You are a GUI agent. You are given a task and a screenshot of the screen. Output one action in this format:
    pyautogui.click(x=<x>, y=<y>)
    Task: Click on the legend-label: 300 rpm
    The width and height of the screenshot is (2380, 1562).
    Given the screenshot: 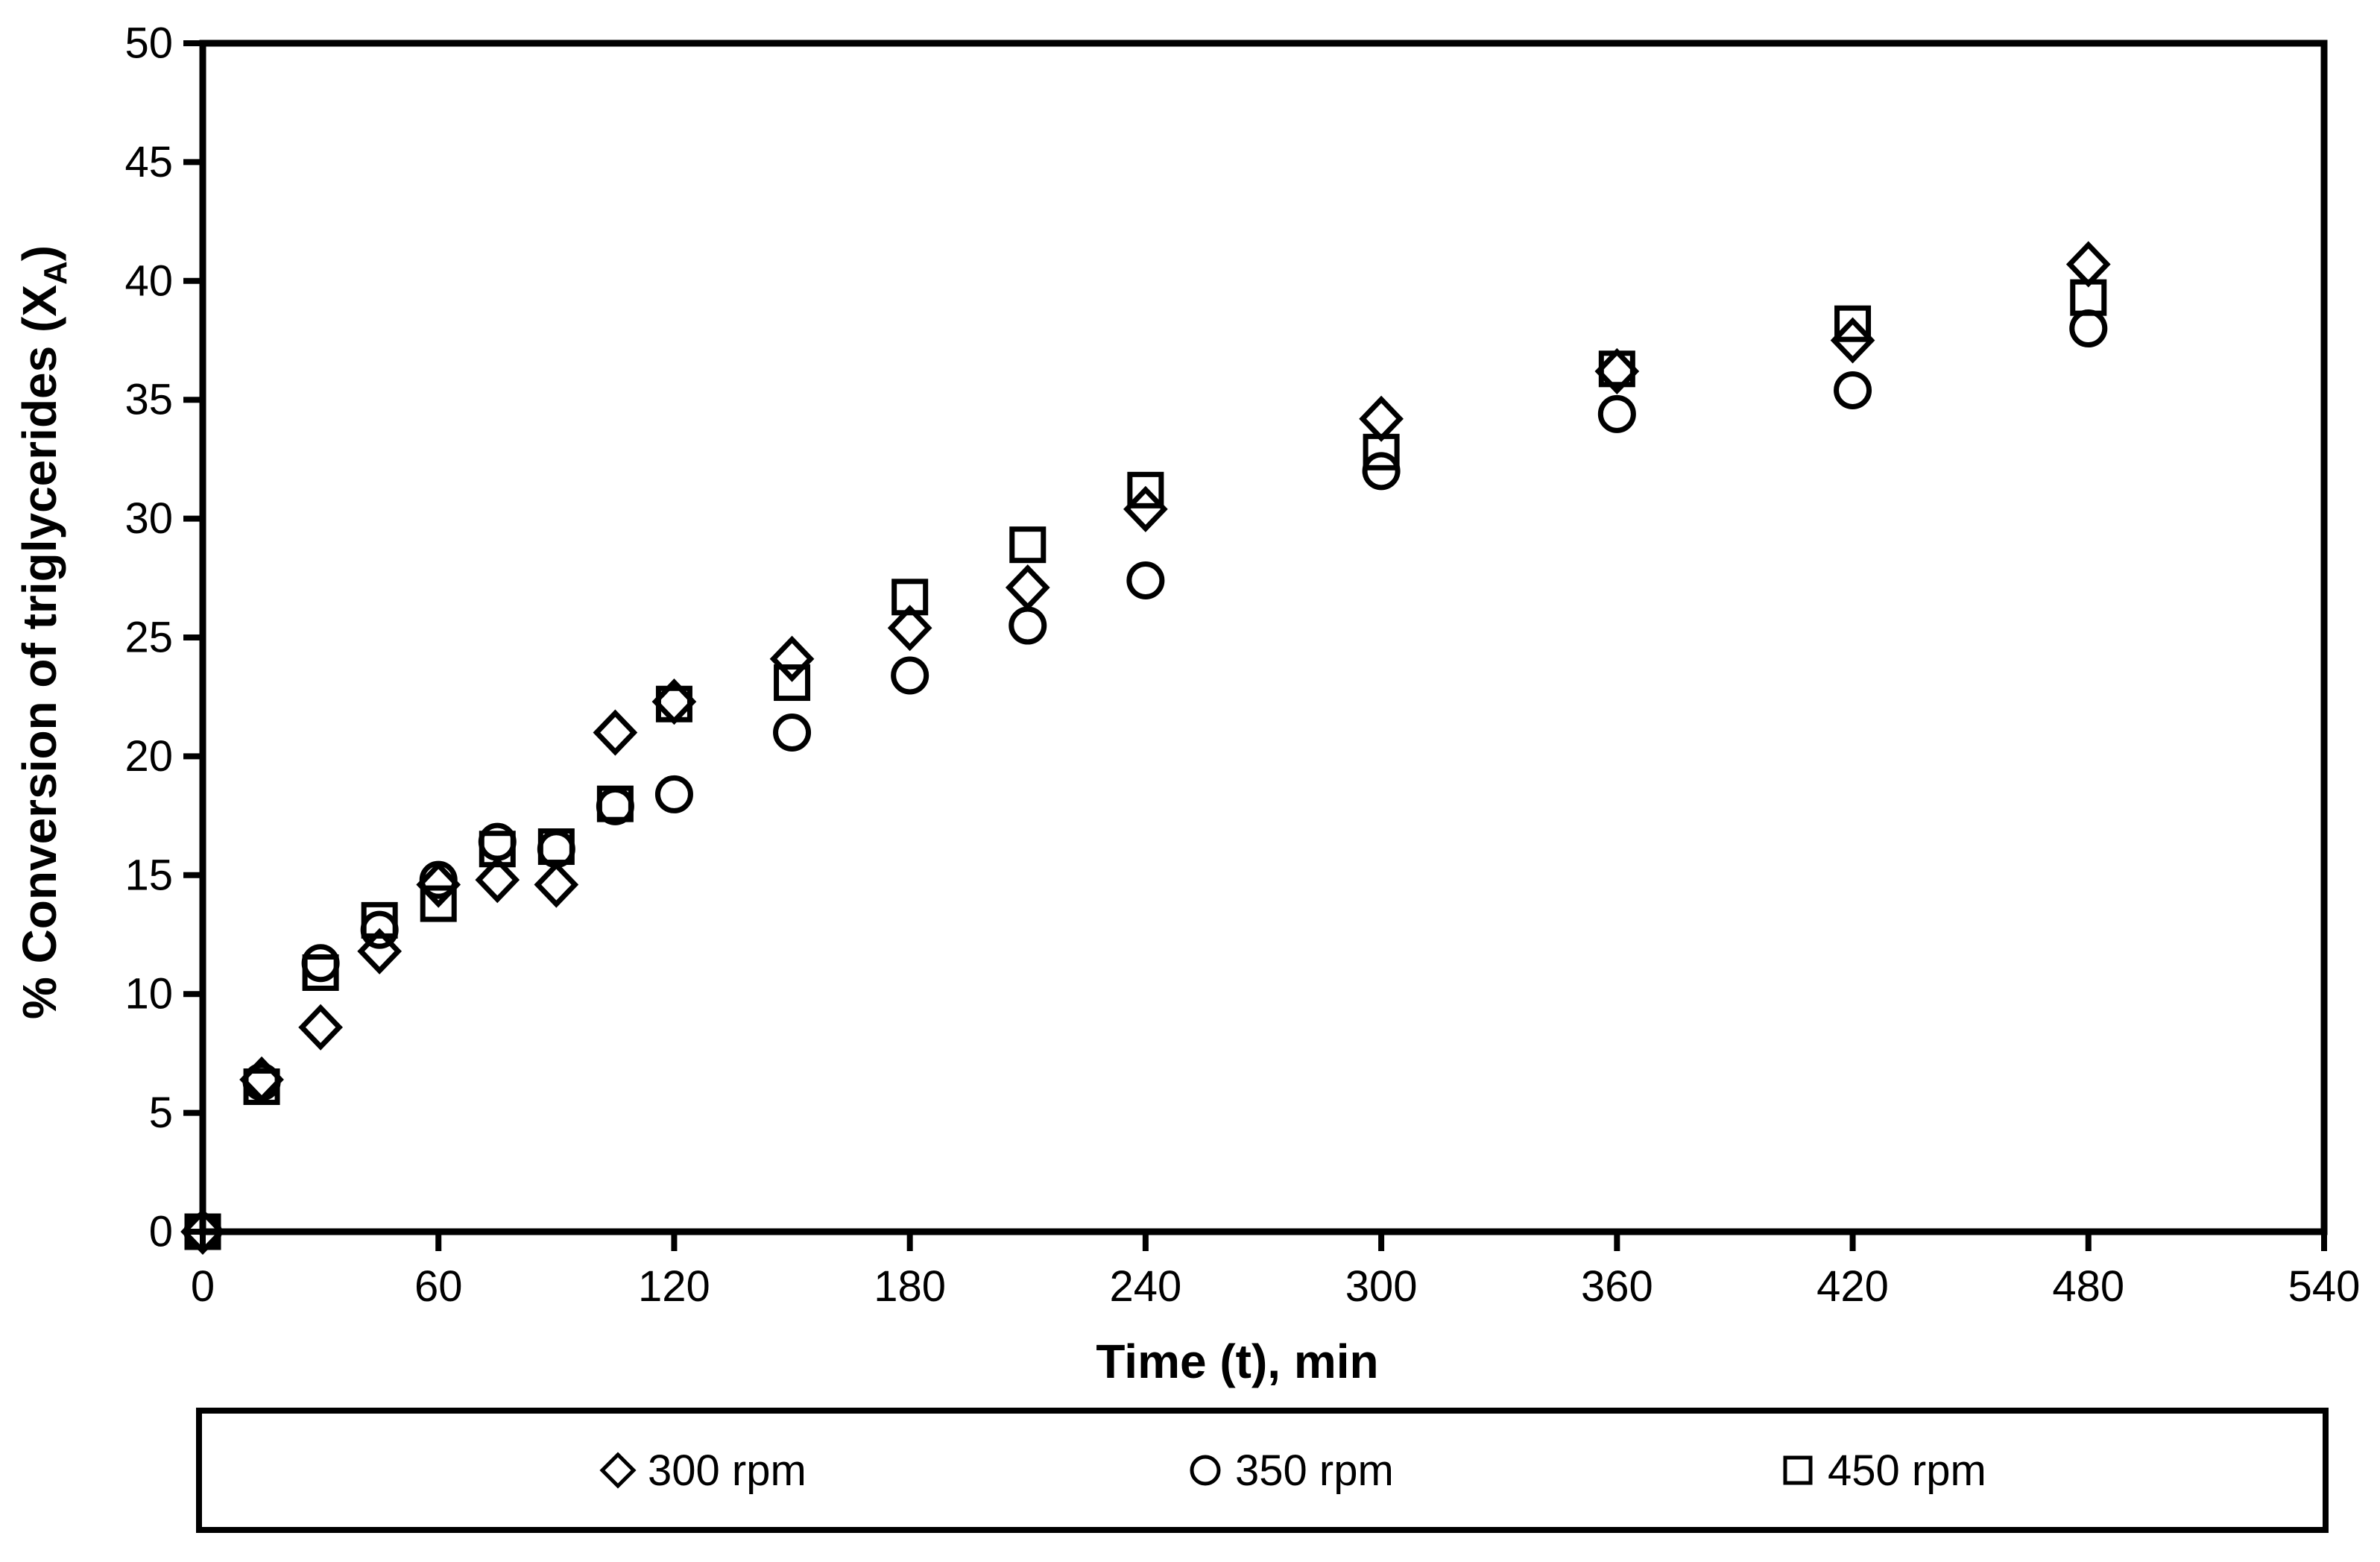 What is the action you would take?
    pyautogui.click(x=727, y=1470)
    